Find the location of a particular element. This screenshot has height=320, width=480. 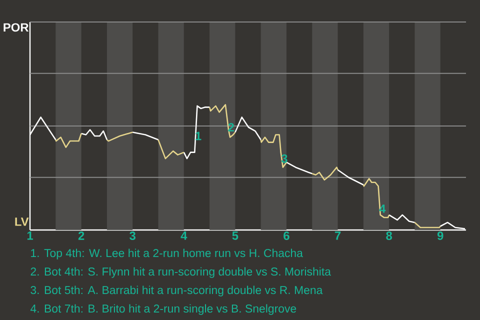

x-tick-label: 4 is located at coordinates (184, 236).